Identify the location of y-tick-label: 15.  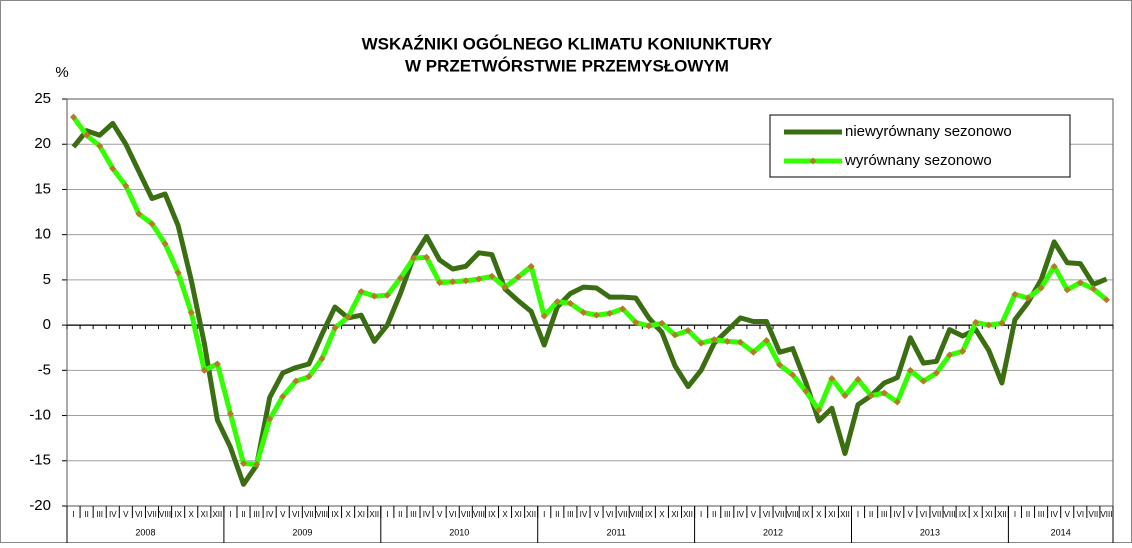
(42, 188).